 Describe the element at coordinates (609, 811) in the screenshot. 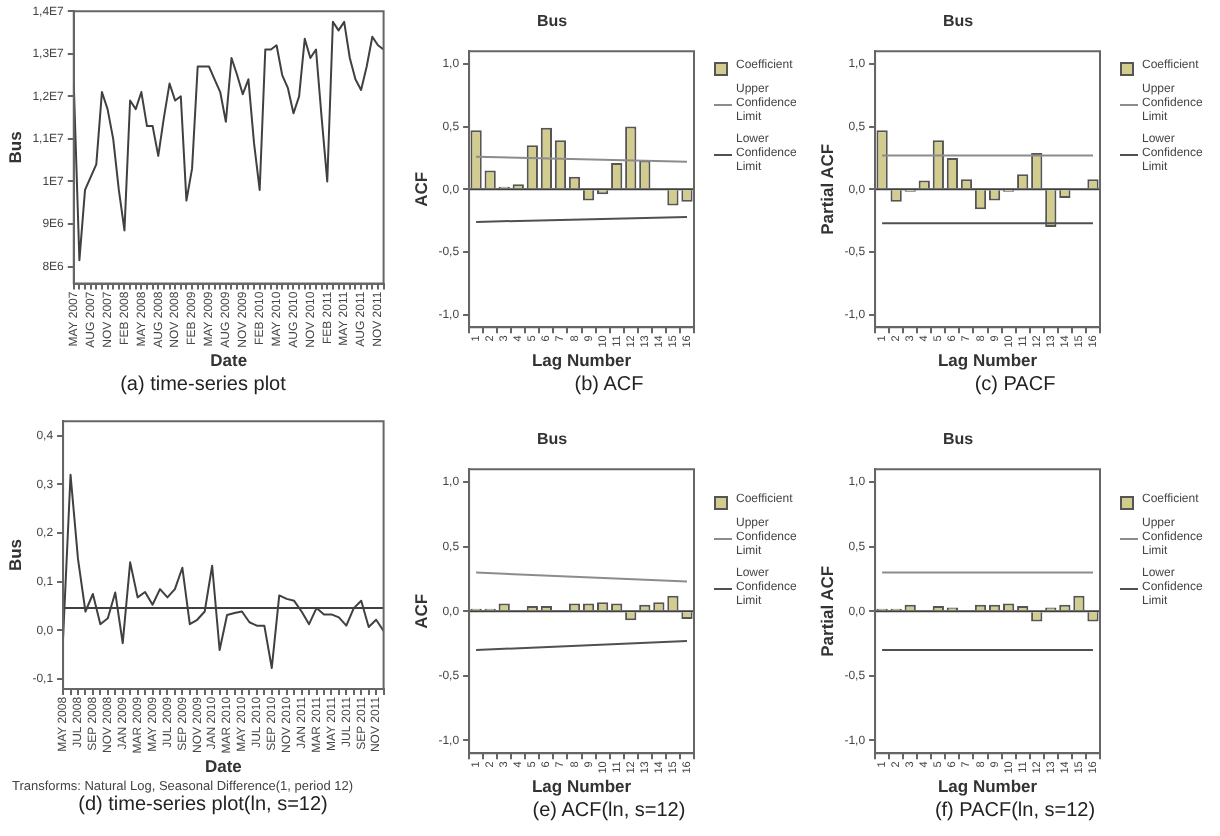

I see `text: (e) ACF(ln, s=12)` at that location.